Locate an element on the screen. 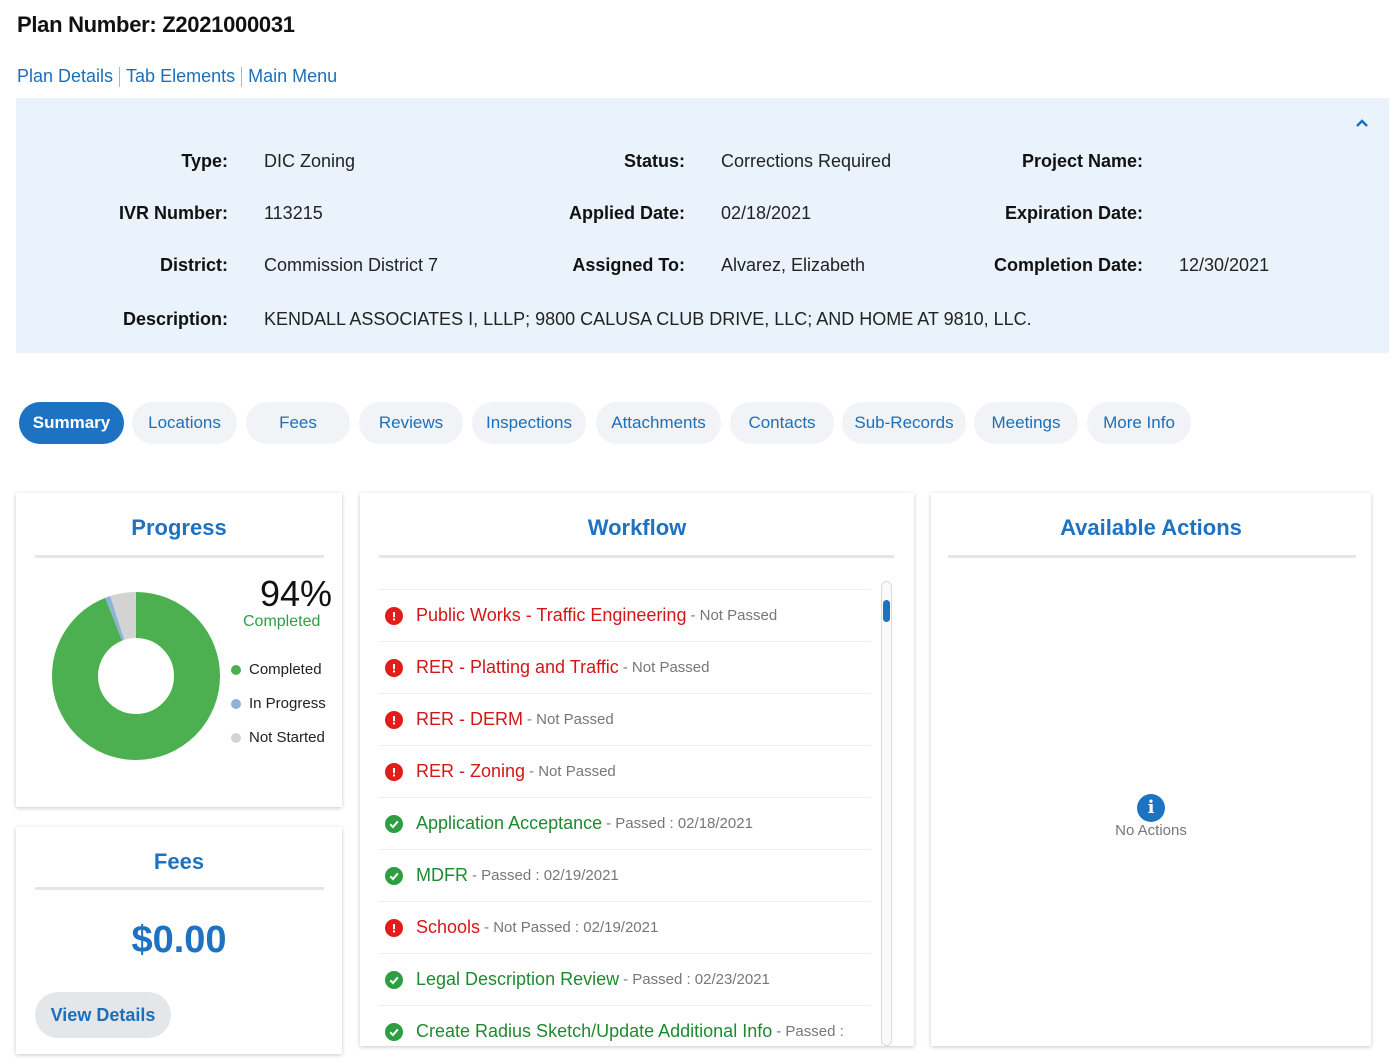 The height and width of the screenshot is (1064, 1400). view-details-button: View Details is located at coordinates (103, 1015).